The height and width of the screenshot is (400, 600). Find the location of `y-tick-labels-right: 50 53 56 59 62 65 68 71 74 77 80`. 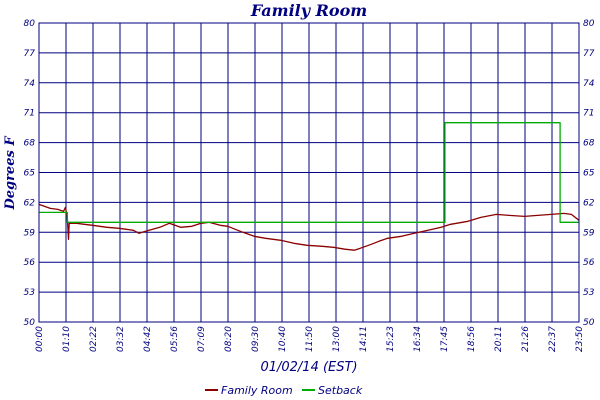

y-tick-labels-right: 50 53 56 59 62 65 68 71 74 77 80 is located at coordinates (589, 173).